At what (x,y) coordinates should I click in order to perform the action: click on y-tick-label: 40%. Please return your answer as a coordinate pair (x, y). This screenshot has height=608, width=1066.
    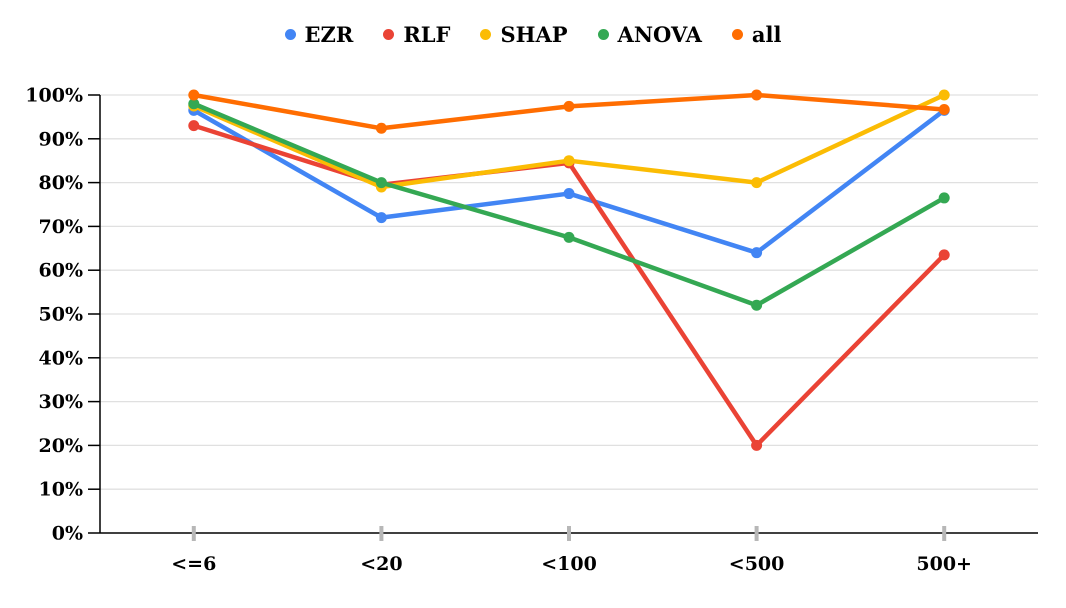
    Looking at the image, I should click on (61, 358).